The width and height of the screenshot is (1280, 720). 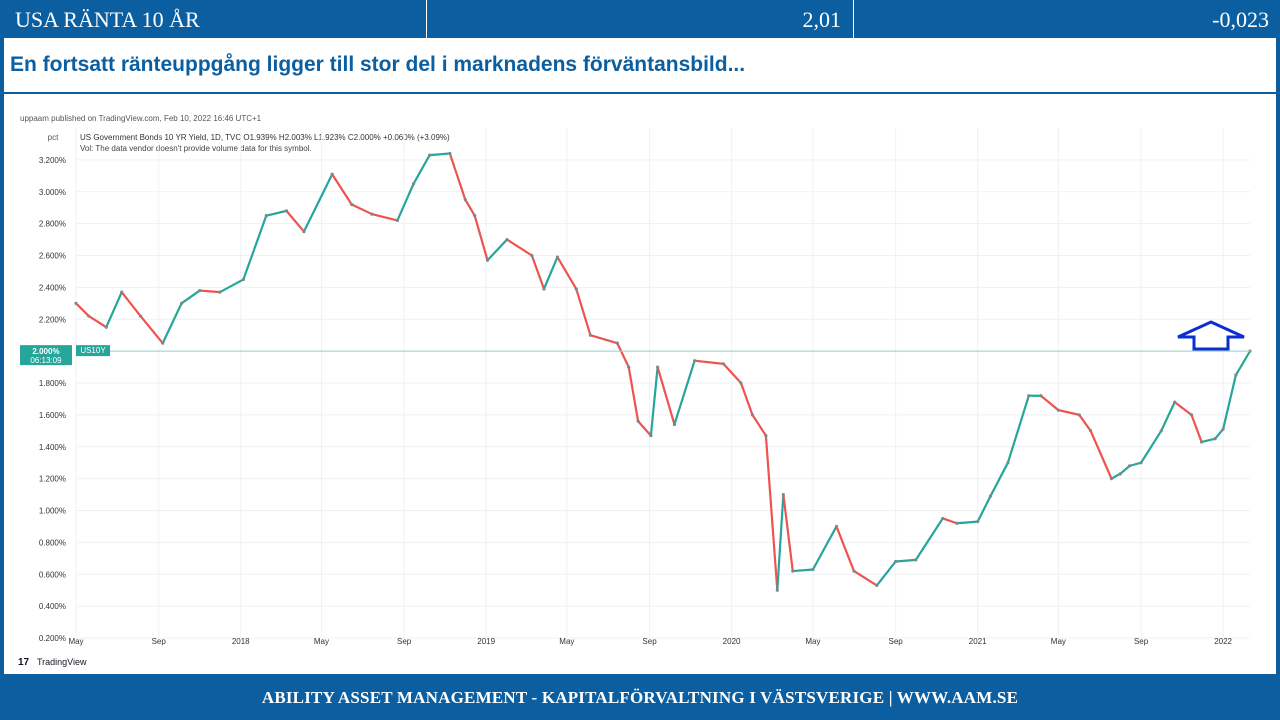 I want to click on y-tick-label: 2.600%, so click(x=52, y=256).